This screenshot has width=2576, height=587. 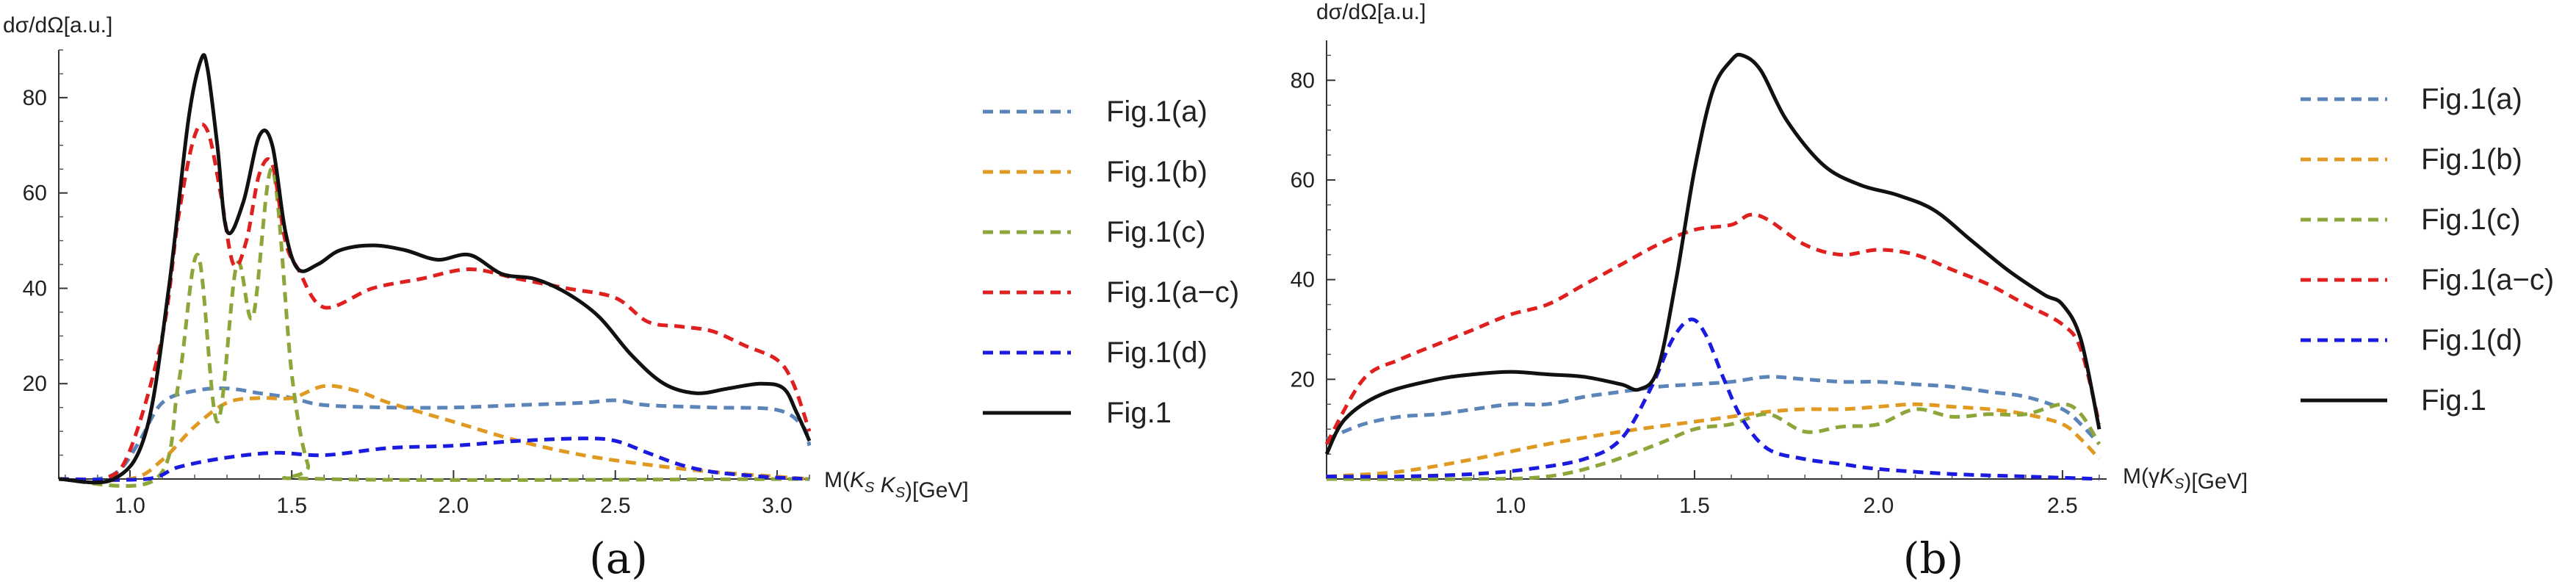 What do you see at coordinates (1933, 558) in the screenshot?
I see `chart-b-panel-label: (b)` at bounding box center [1933, 558].